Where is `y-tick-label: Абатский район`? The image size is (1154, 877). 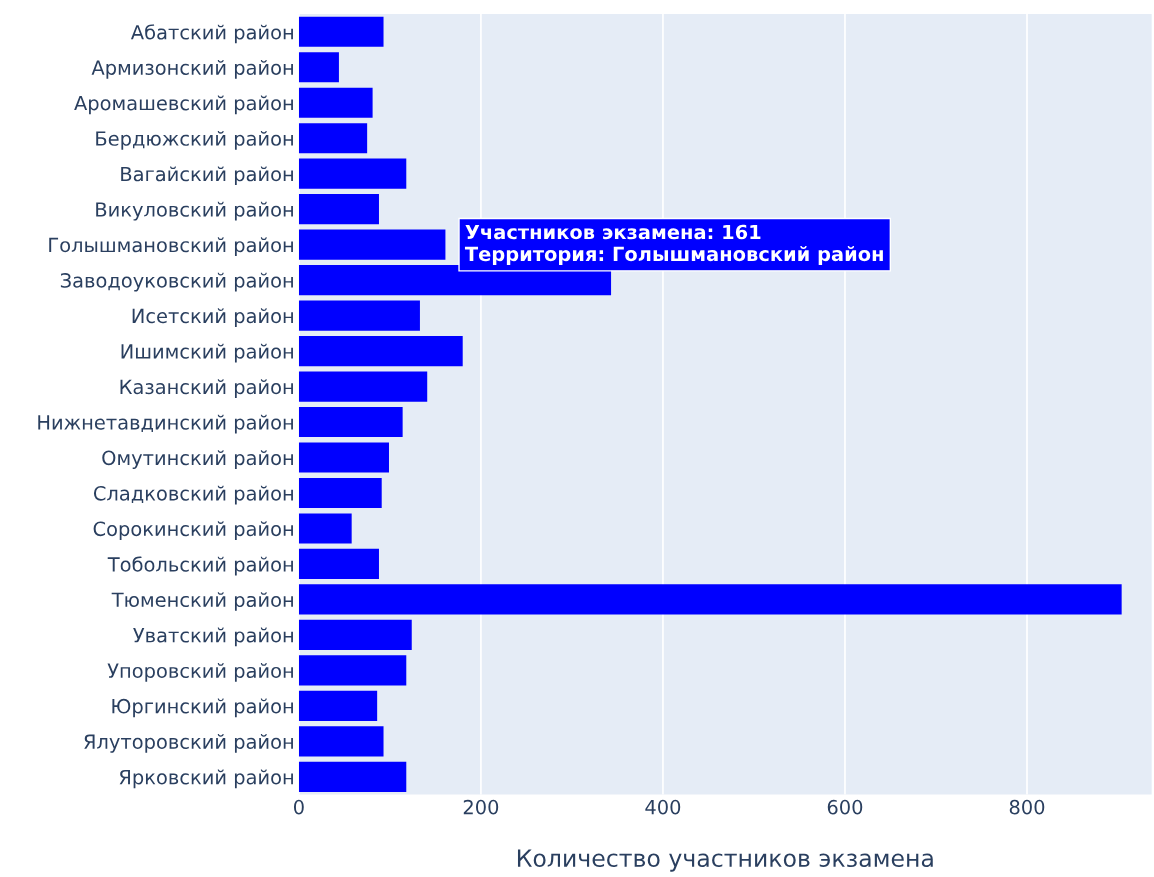 y-tick-label: Абатский район is located at coordinates (211, 34).